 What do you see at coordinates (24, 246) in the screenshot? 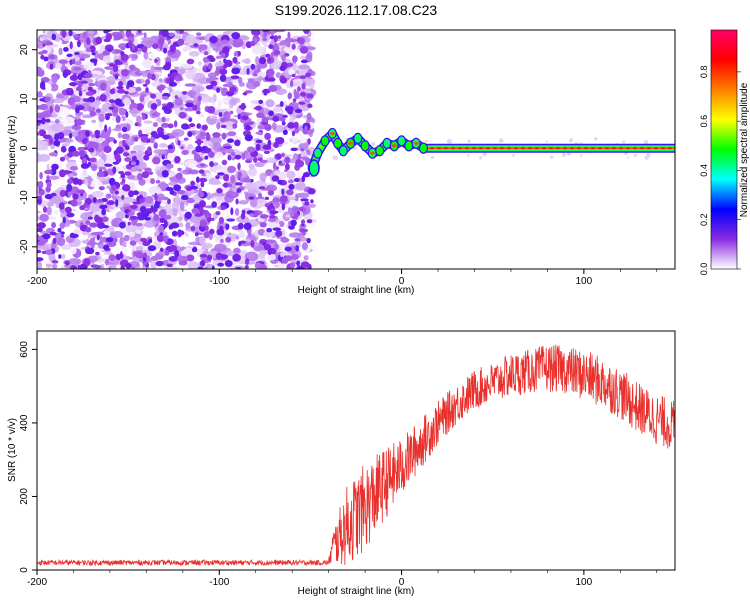
I see `spectrogram-ytick-label: -20` at bounding box center [24, 246].